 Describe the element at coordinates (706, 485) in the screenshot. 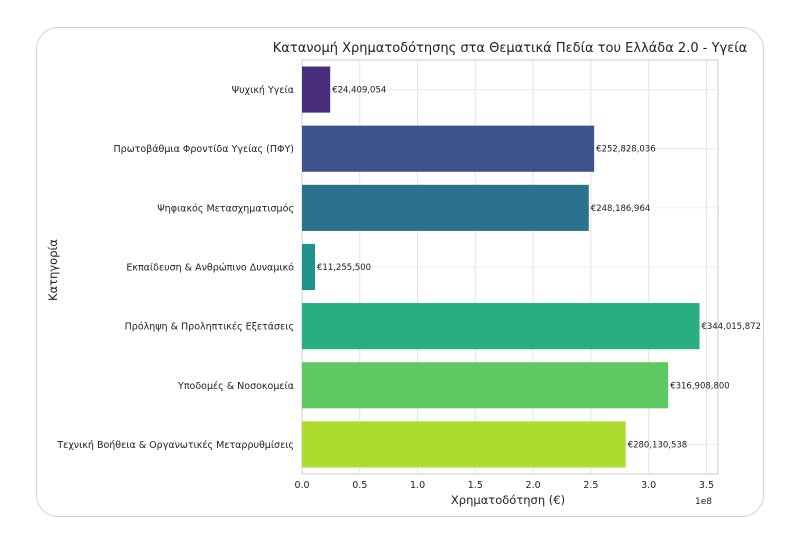

I see `x-tick-label: 3.5` at that location.